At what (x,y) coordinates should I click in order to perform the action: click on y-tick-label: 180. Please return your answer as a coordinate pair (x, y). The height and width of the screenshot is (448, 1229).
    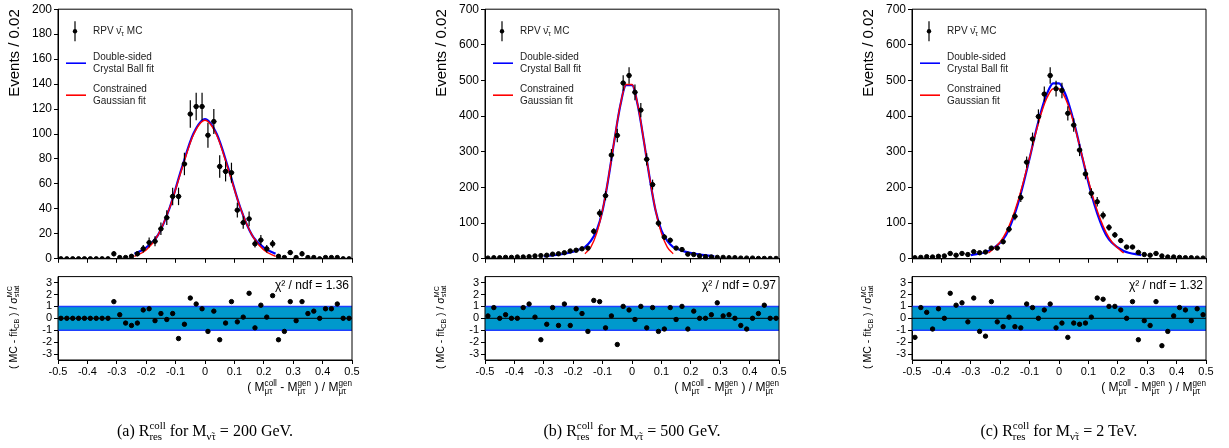
    Looking at the image, I should click on (42, 33).